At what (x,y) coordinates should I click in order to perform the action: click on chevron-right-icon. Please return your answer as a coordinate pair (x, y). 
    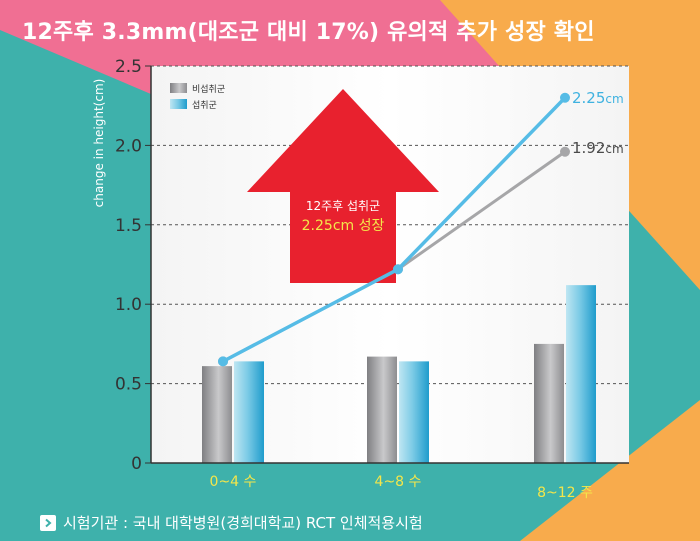
    Looking at the image, I should click on (48, 522).